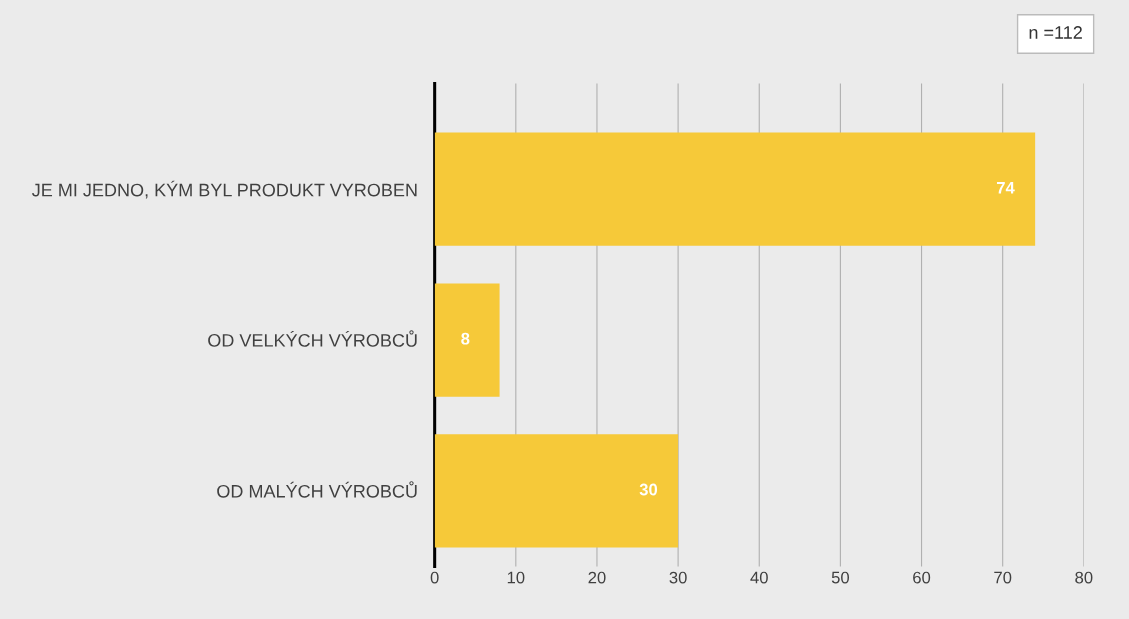 The height and width of the screenshot is (619, 1129). I want to click on text: n =112, so click(1055, 32).